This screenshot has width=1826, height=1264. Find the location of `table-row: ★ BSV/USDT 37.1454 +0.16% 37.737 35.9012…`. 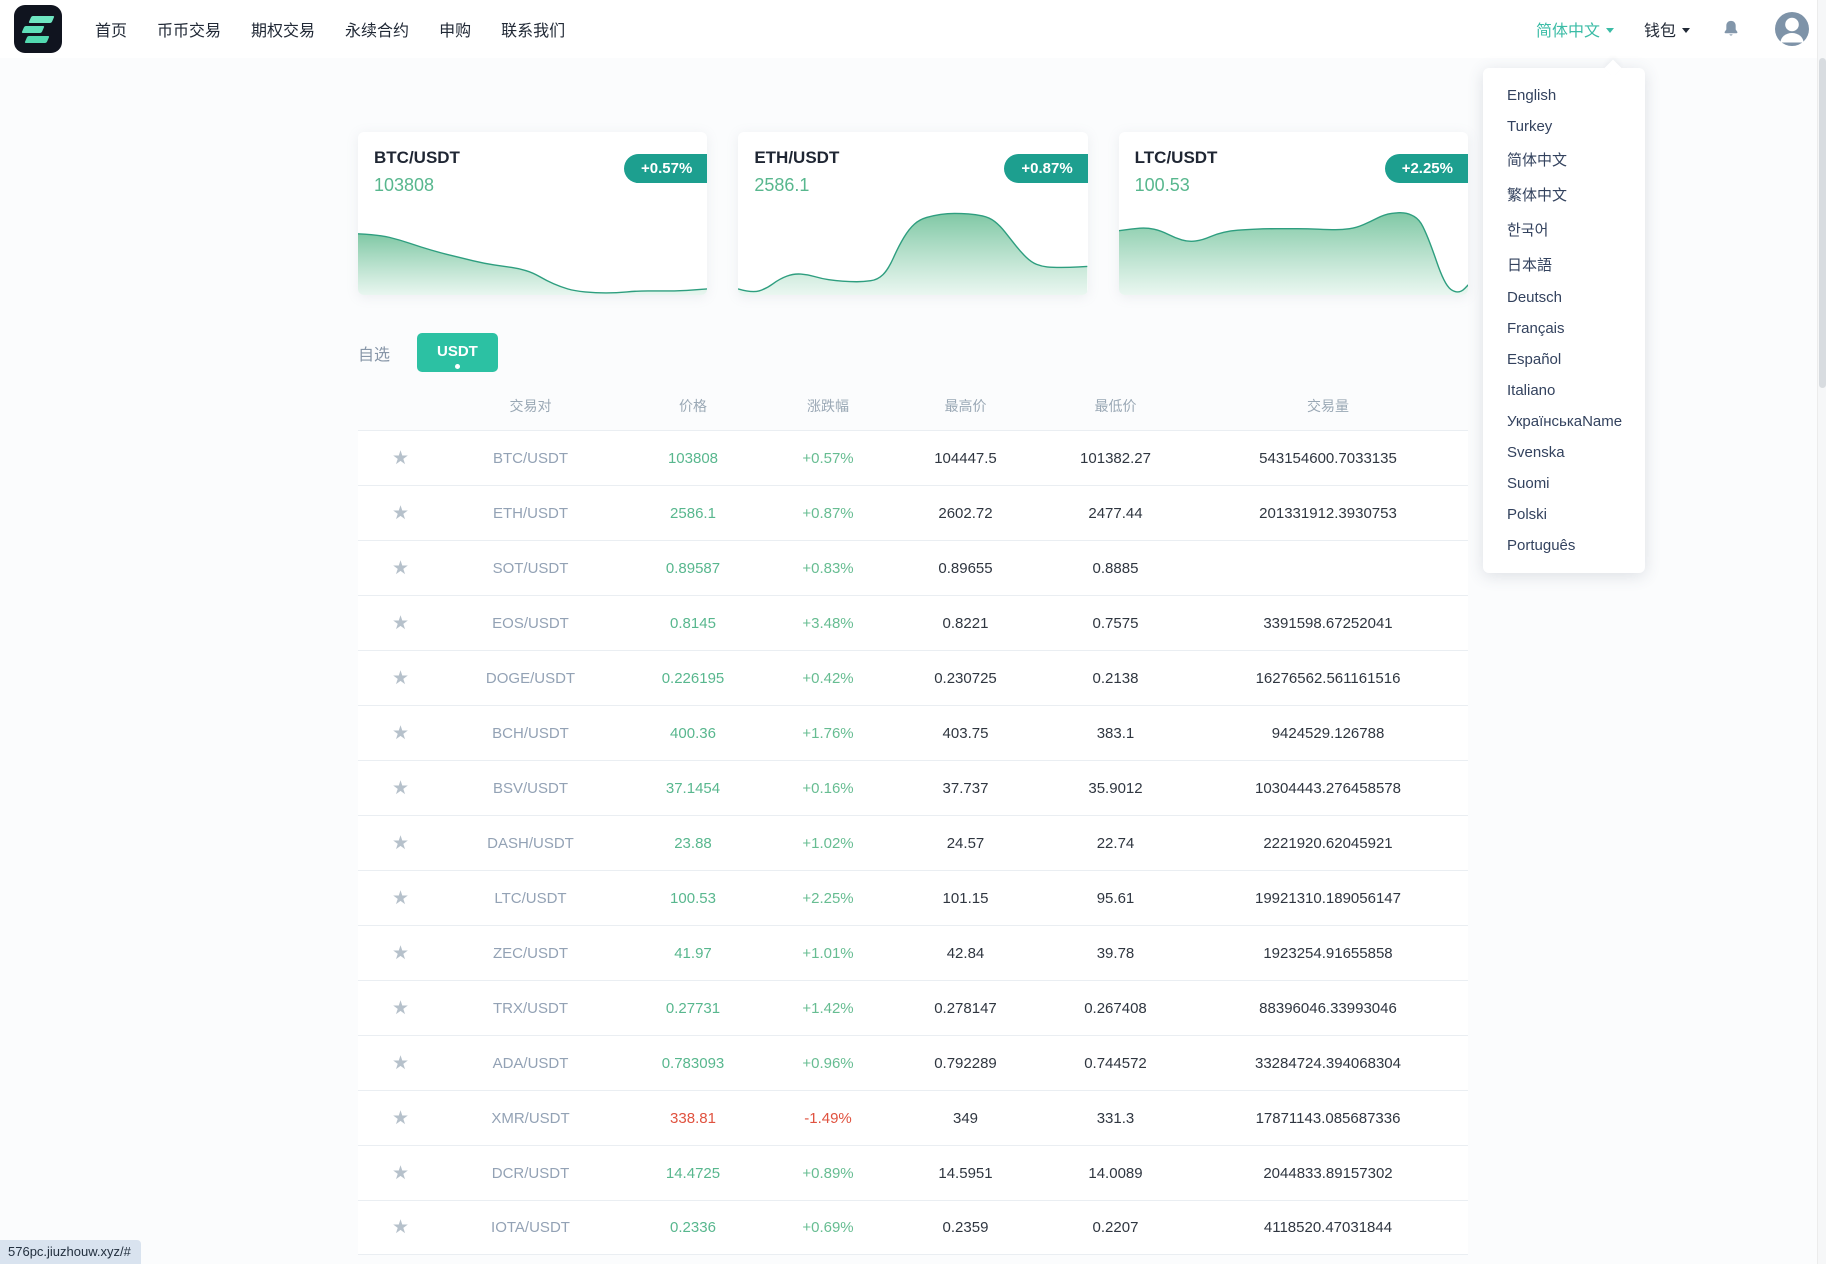

table-row: ★ BSV/USDT 37.1454 +0.16% 37.737 35.9012… is located at coordinates (913, 787).